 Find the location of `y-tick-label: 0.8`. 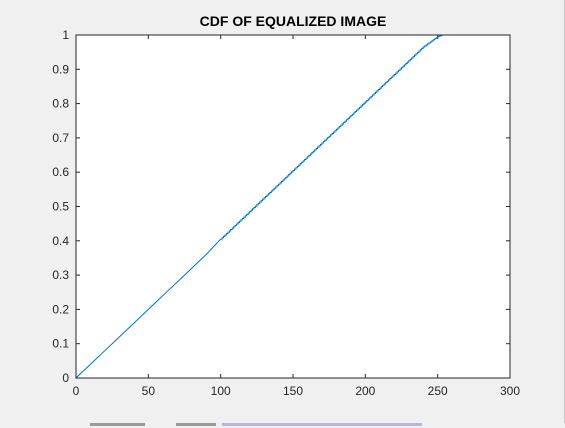

y-tick-label: 0.8 is located at coordinates (60, 104).